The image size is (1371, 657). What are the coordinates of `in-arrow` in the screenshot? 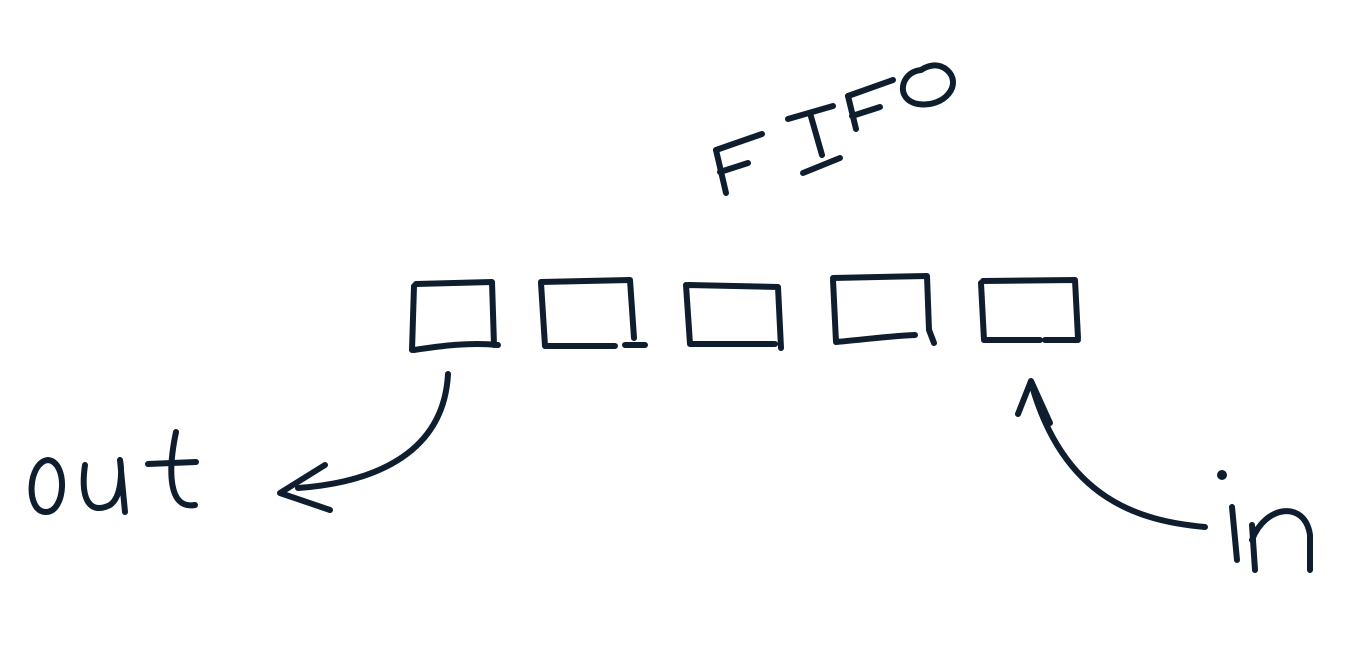 It's located at (1111, 454).